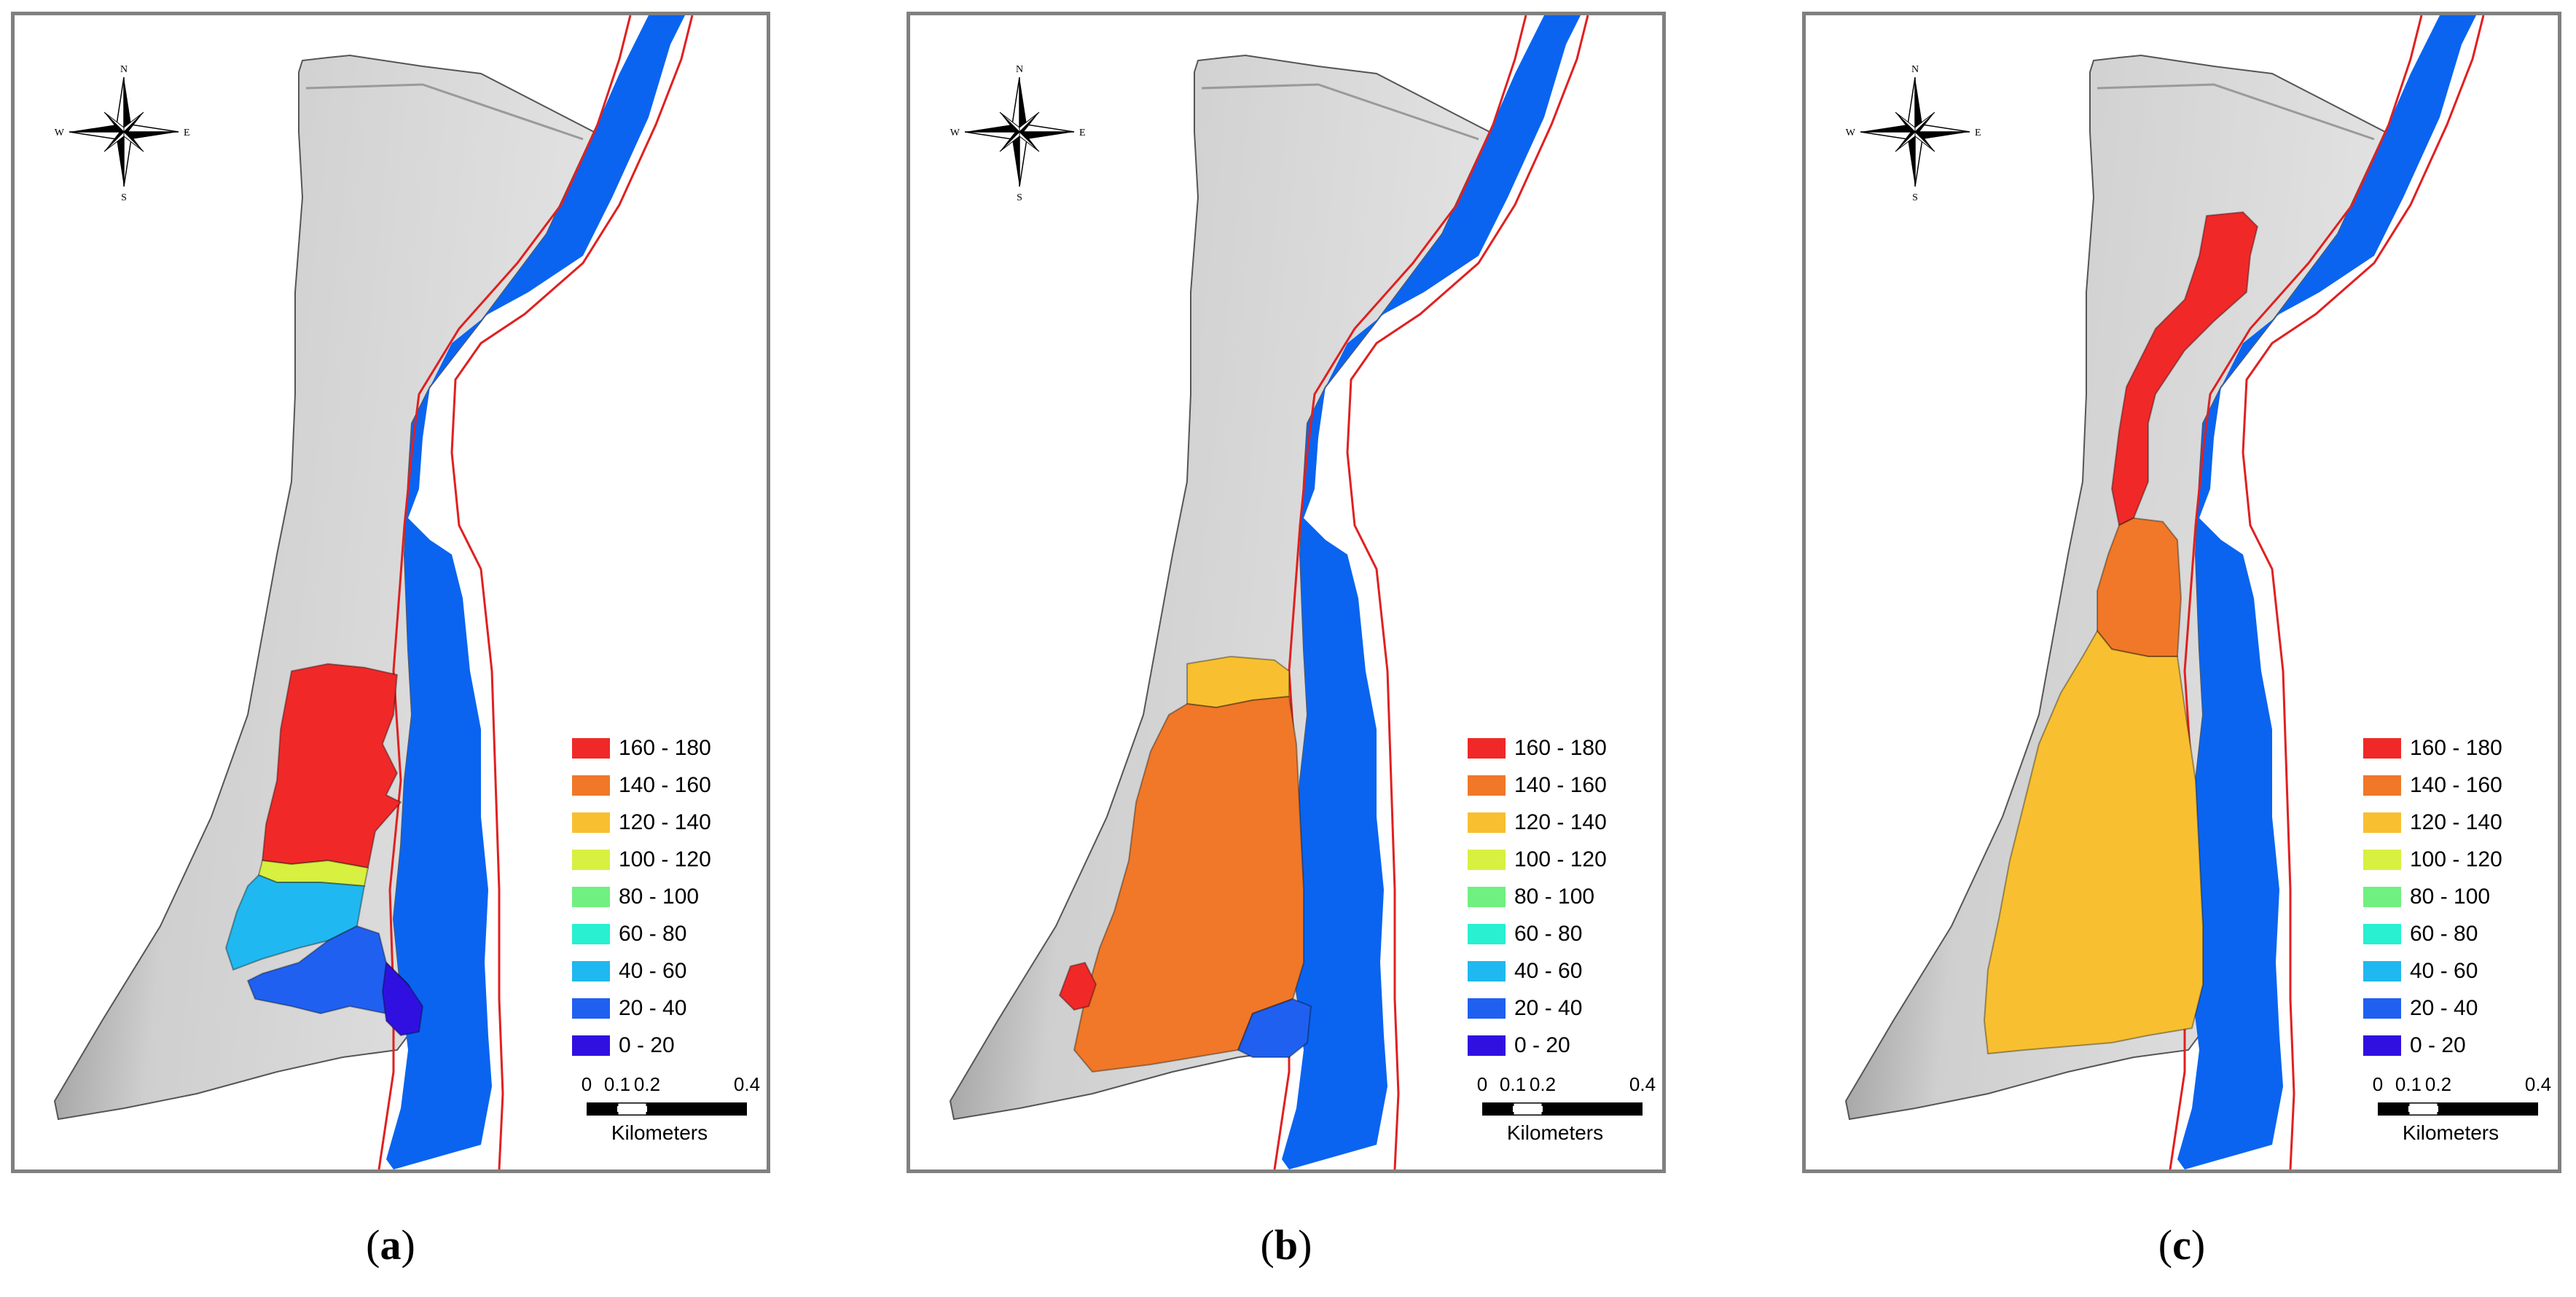  I want to click on north-arrow-icon: N S E W, so click(122, 133).